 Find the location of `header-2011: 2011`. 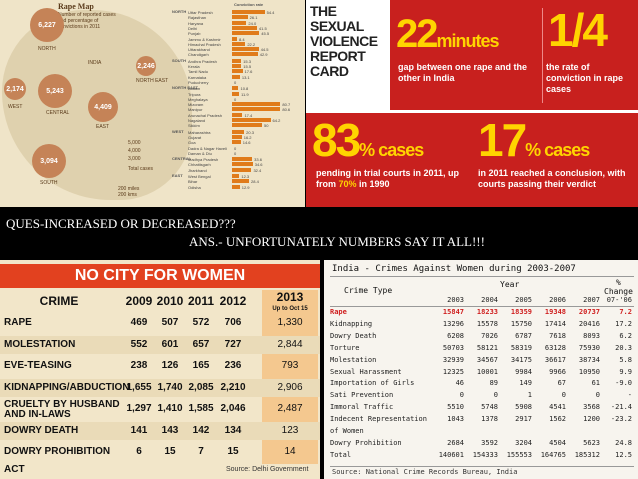

header-2011: 2011 is located at coordinates (201, 301).